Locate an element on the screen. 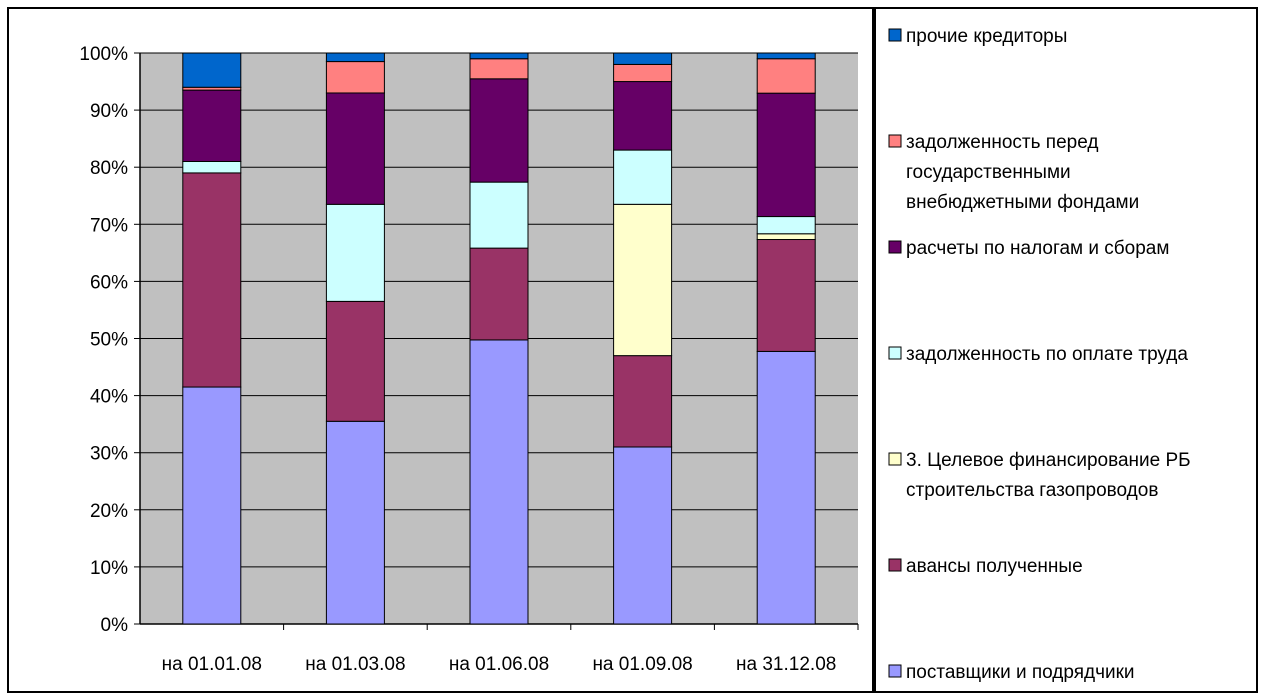 The height and width of the screenshot is (697, 1261). x-tick-label: на 31.12.08 is located at coordinates (786, 664).